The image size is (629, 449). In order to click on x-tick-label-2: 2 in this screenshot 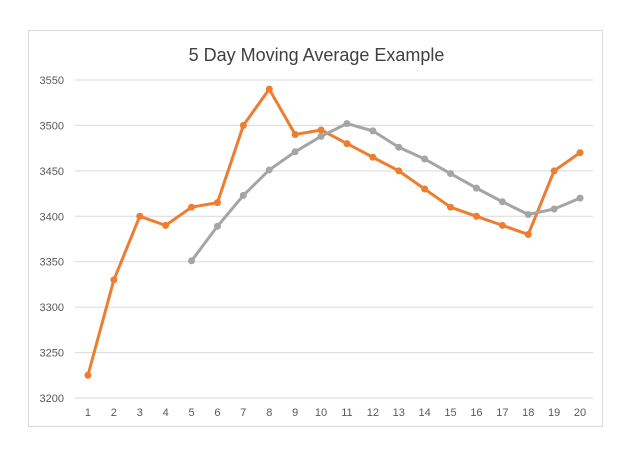, I will do `click(114, 413)`.